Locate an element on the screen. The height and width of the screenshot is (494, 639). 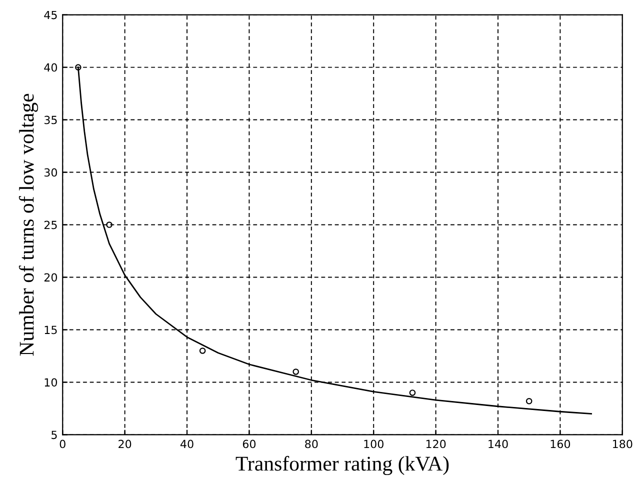
x-tick-label: 20 is located at coordinates (125, 444).